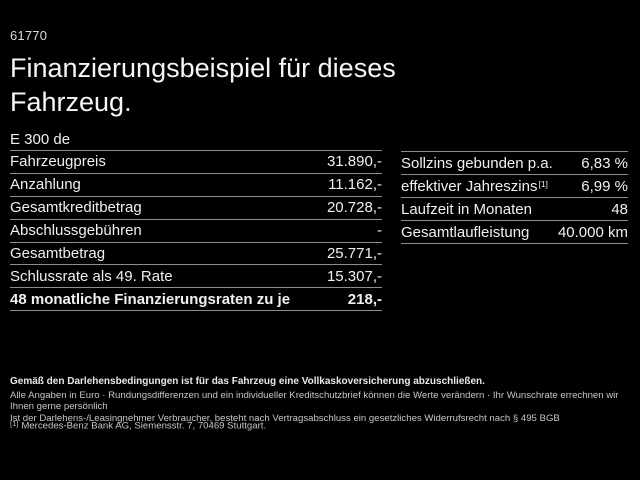 This screenshot has height=480, width=640. What do you see at coordinates (355, 185) in the screenshot?
I see `row-value: 11.162,-` at bounding box center [355, 185].